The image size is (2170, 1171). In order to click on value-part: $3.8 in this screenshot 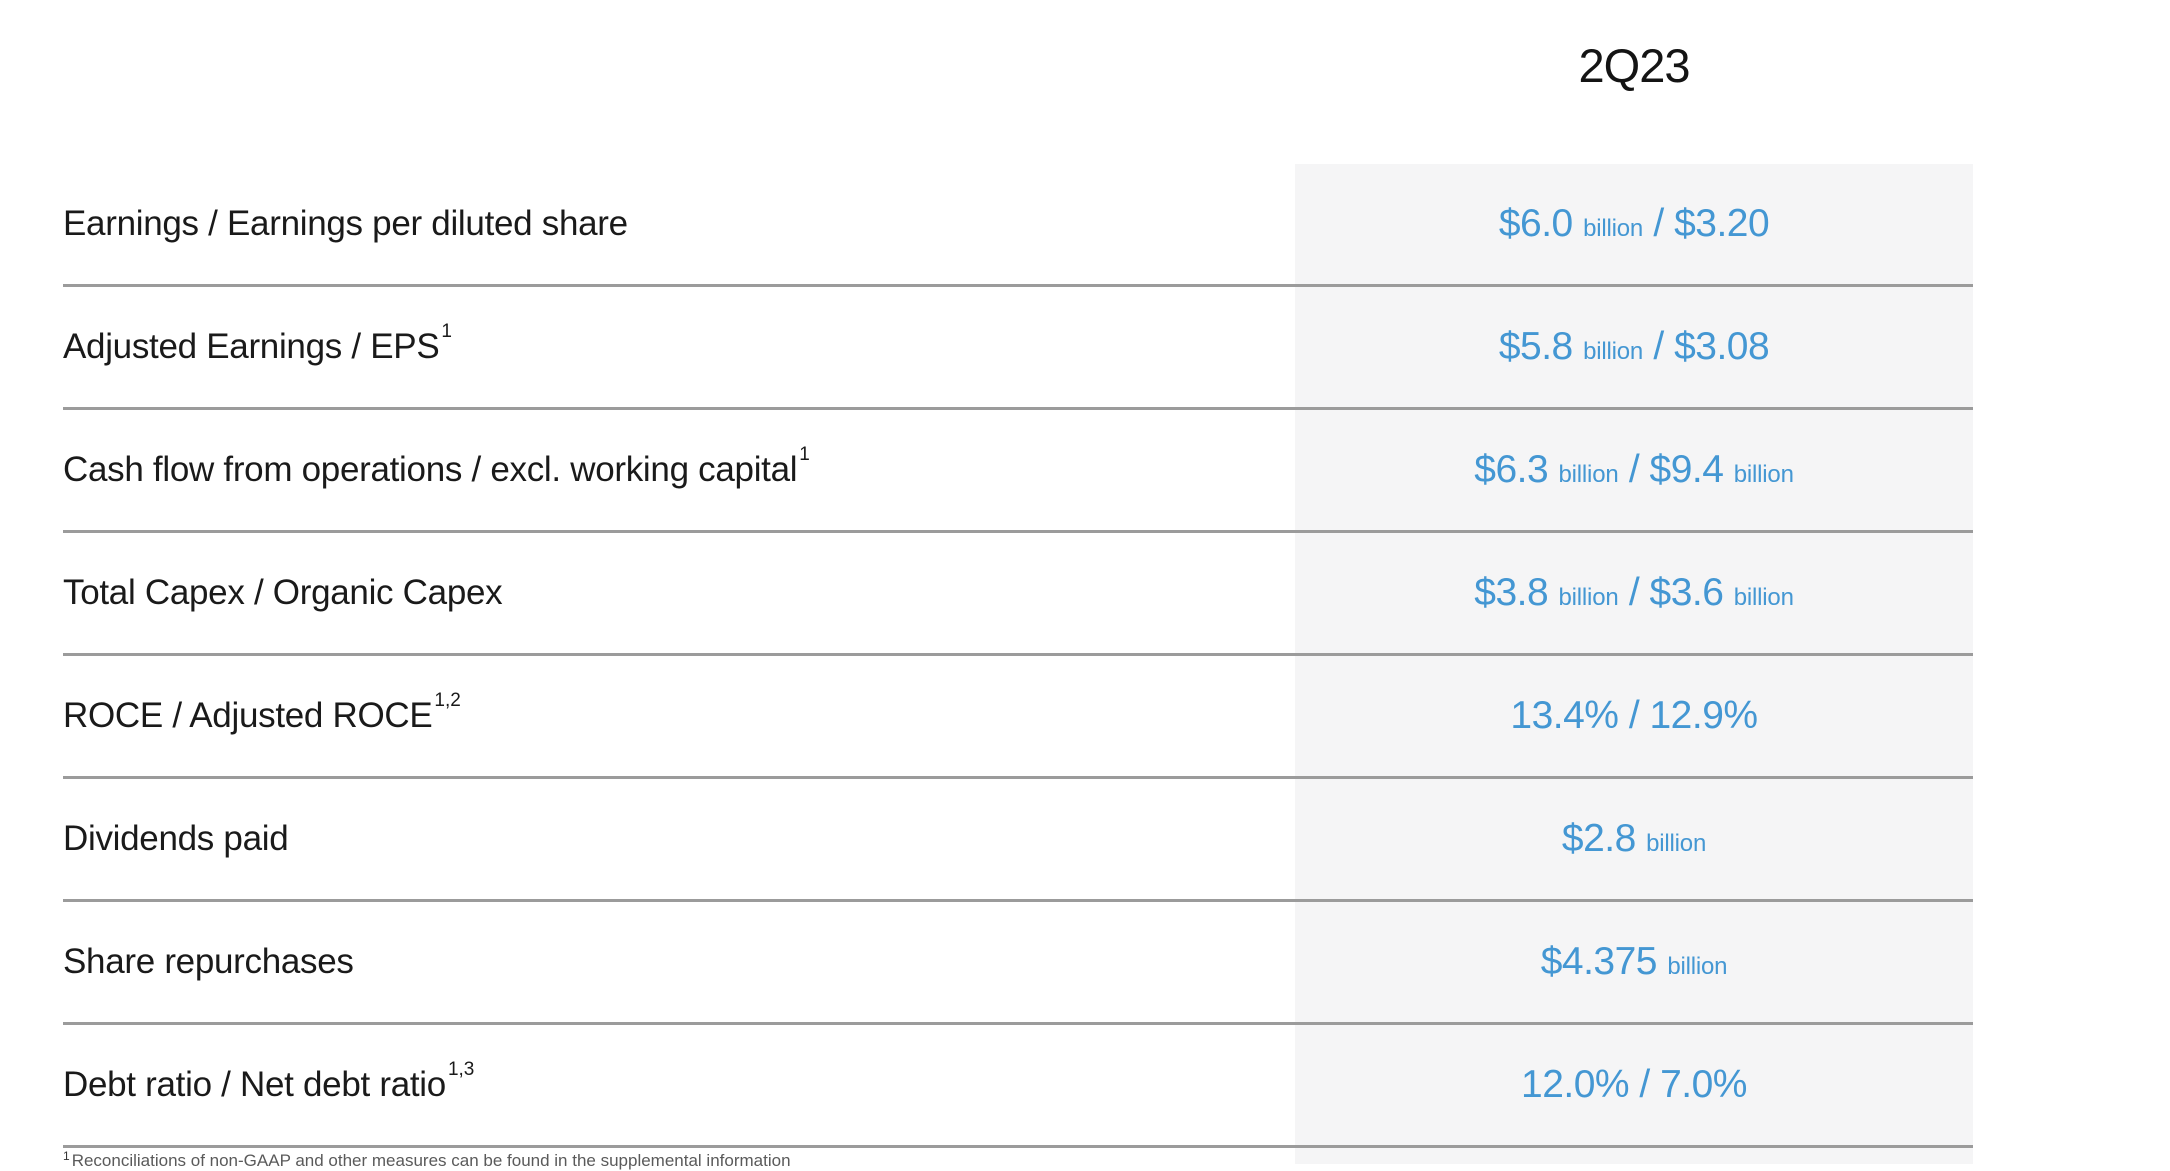, I will do `click(1516, 592)`.